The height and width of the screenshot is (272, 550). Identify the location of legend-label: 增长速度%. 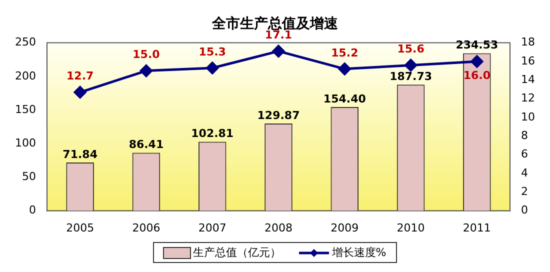
(359, 252).